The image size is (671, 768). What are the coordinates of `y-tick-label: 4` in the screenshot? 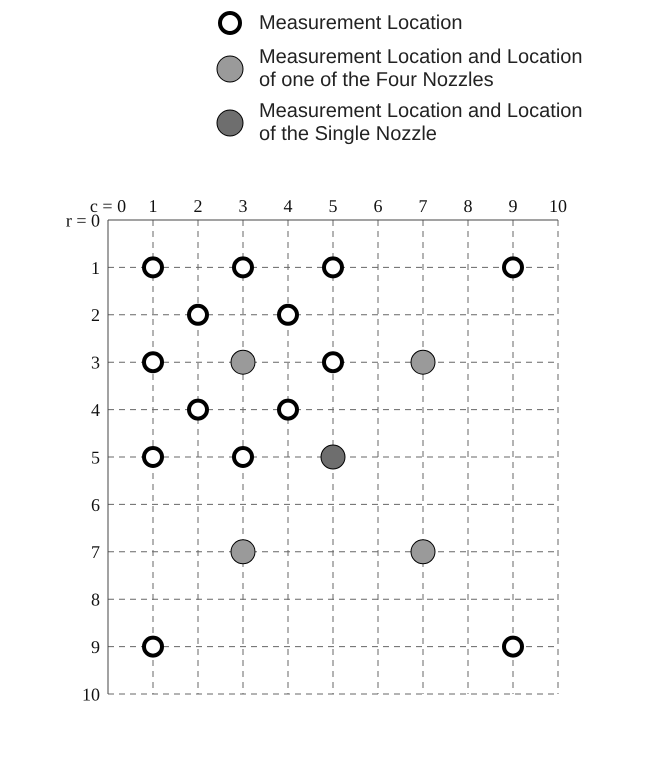 It's located at (95, 410).